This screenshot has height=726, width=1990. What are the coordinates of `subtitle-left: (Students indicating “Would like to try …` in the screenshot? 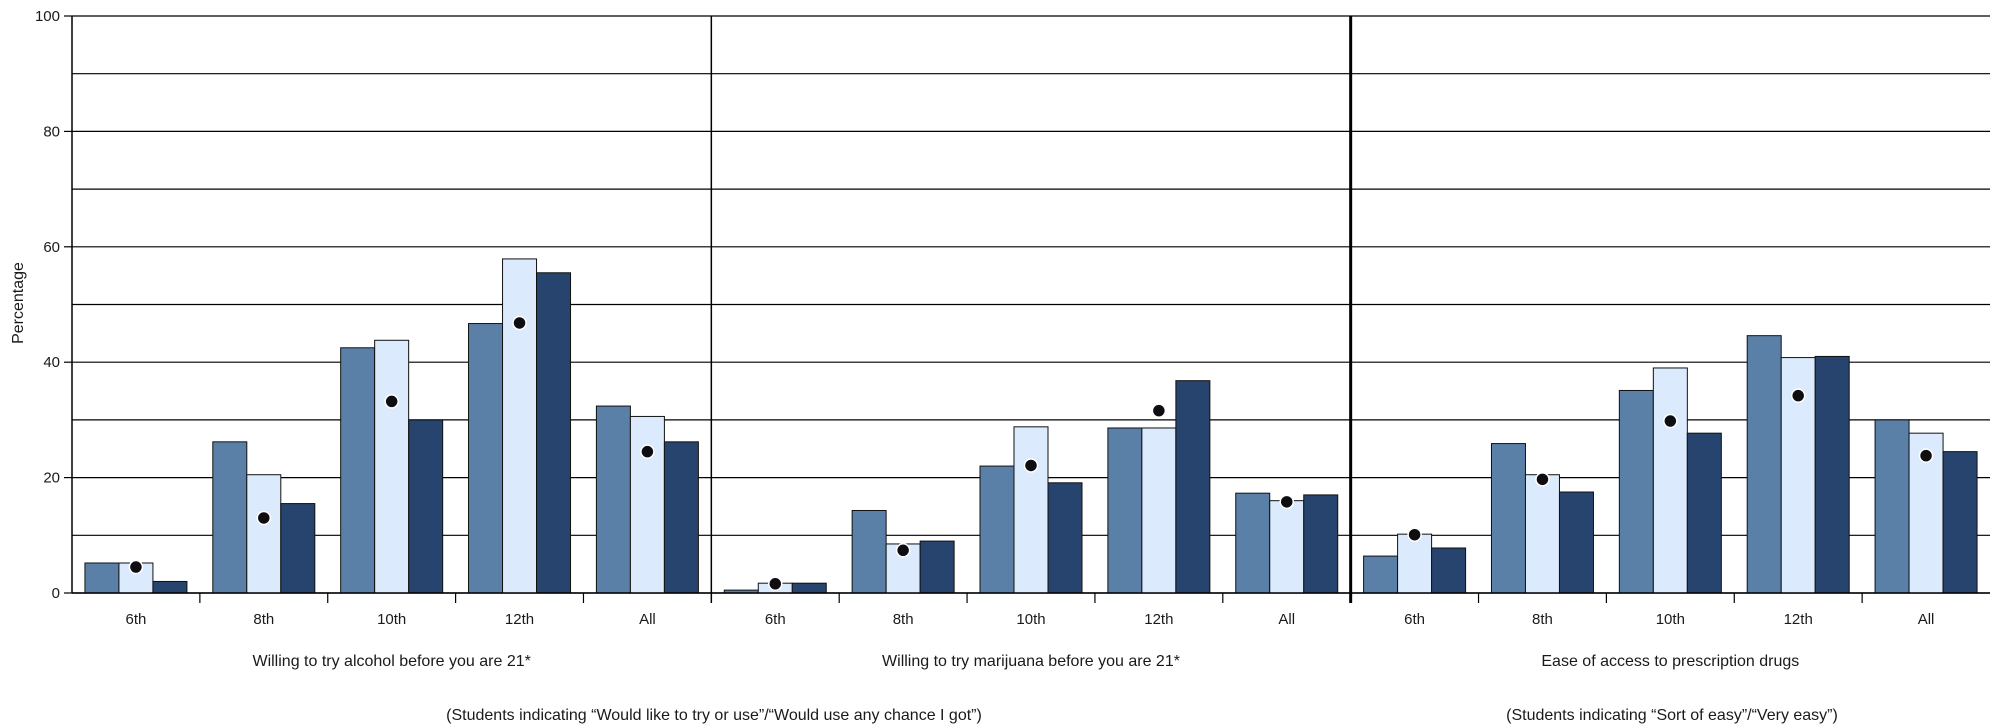 It's located at (714, 715).